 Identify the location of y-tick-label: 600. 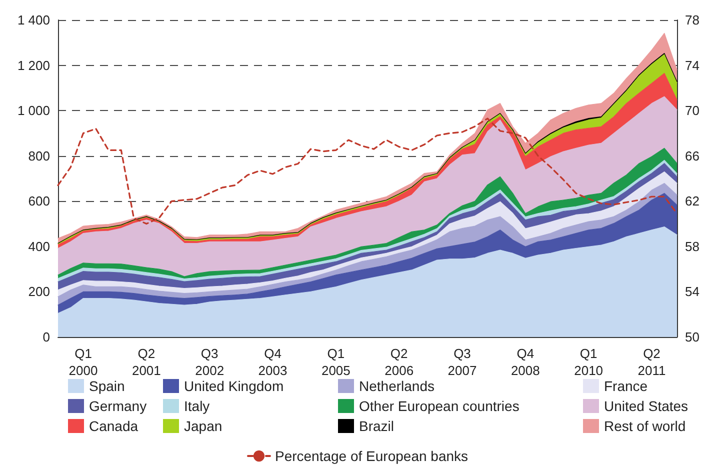
(39, 201).